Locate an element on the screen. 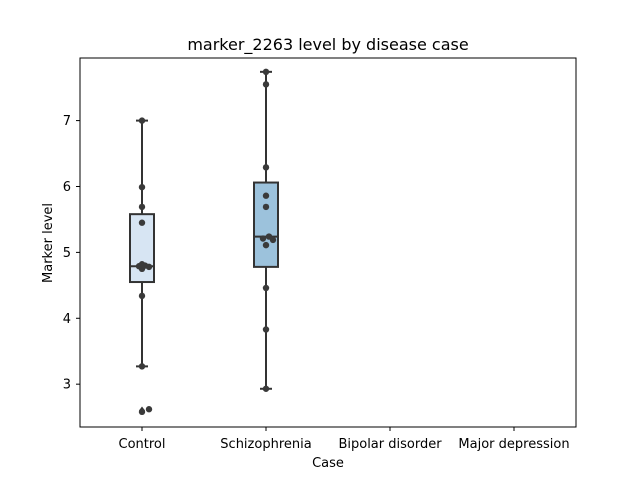 The width and height of the screenshot is (640, 480). y-tick-label: 5 is located at coordinates (67, 253).